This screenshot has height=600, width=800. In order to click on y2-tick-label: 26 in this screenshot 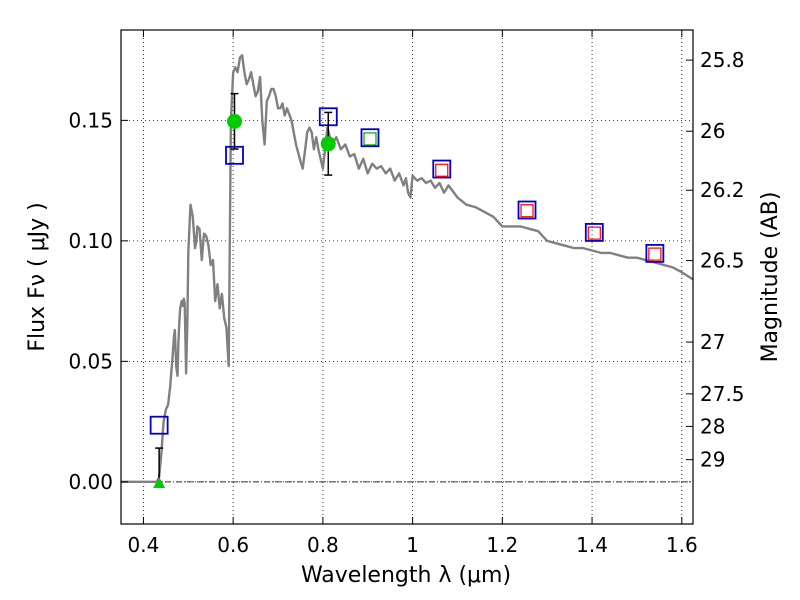, I will do `click(712, 131)`.